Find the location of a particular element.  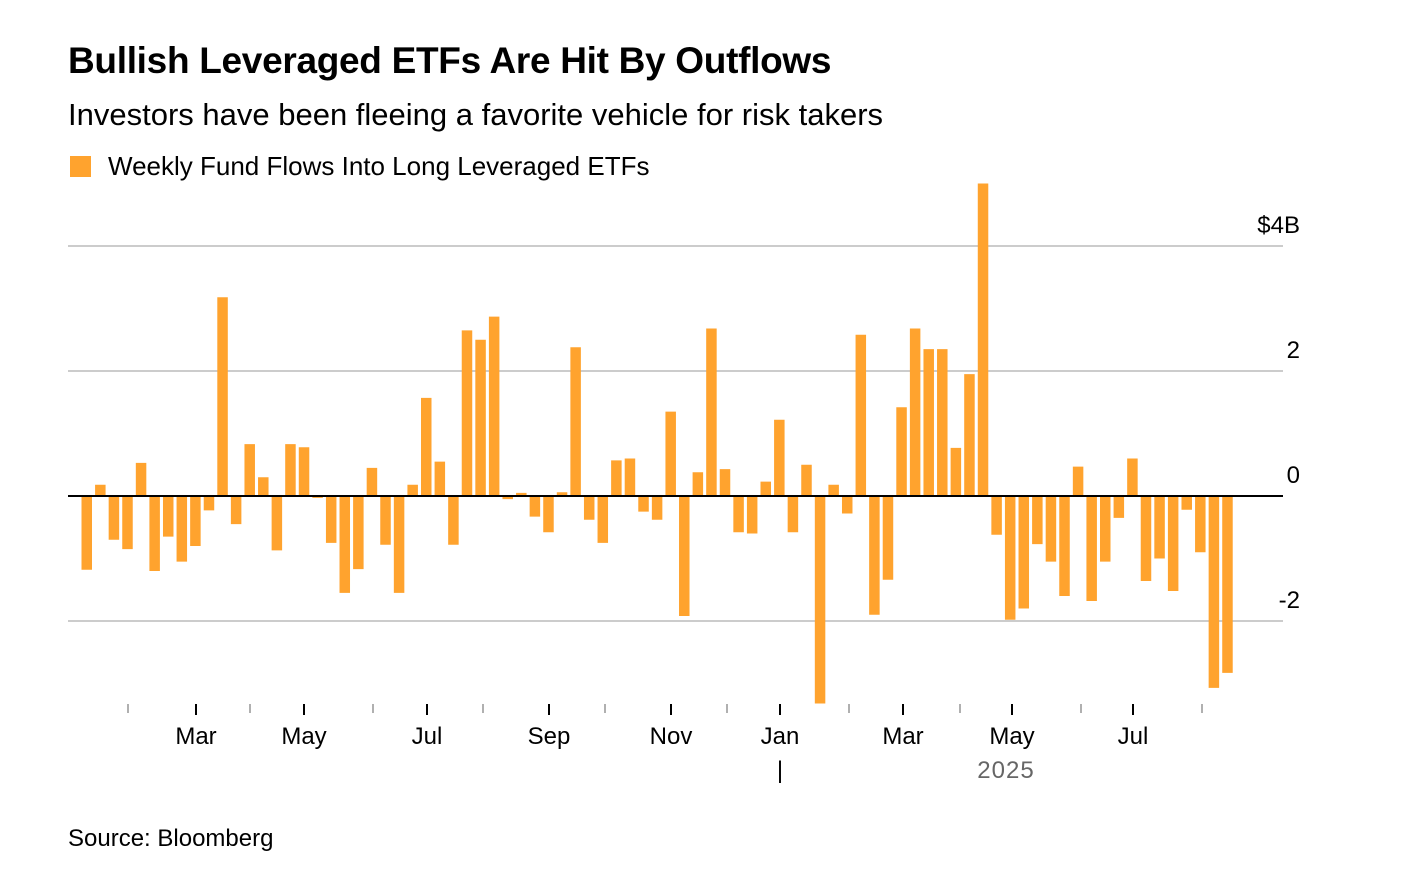

y-tick-label: -2 is located at coordinates (1289, 600).